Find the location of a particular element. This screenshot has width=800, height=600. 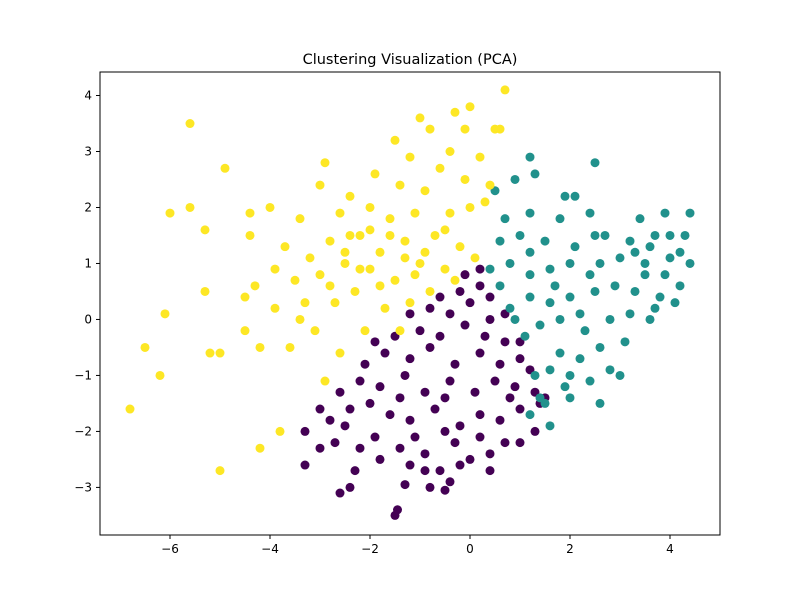

chart-title: Clustering Visualization (PCA) is located at coordinates (410, 60).